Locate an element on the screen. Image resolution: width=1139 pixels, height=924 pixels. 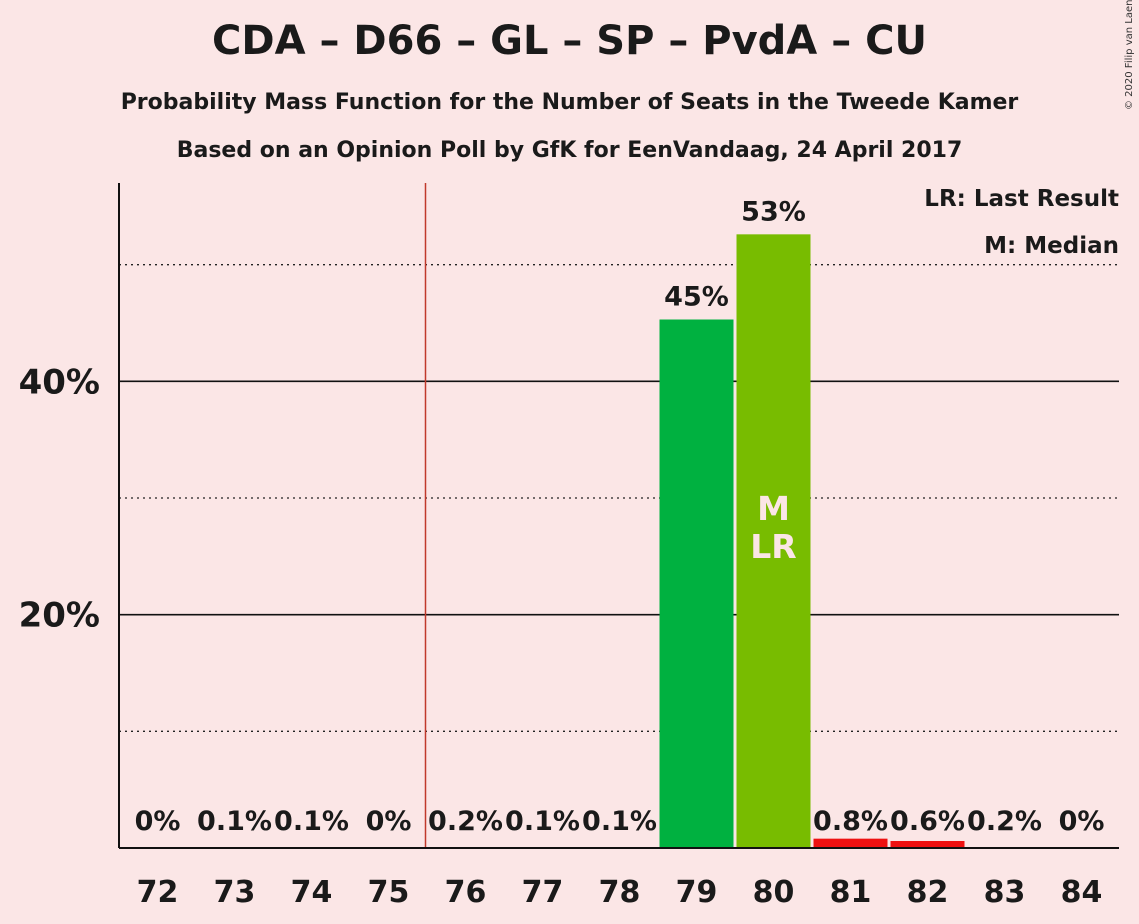
last-result-marker: LR is located at coordinates (773, 546).